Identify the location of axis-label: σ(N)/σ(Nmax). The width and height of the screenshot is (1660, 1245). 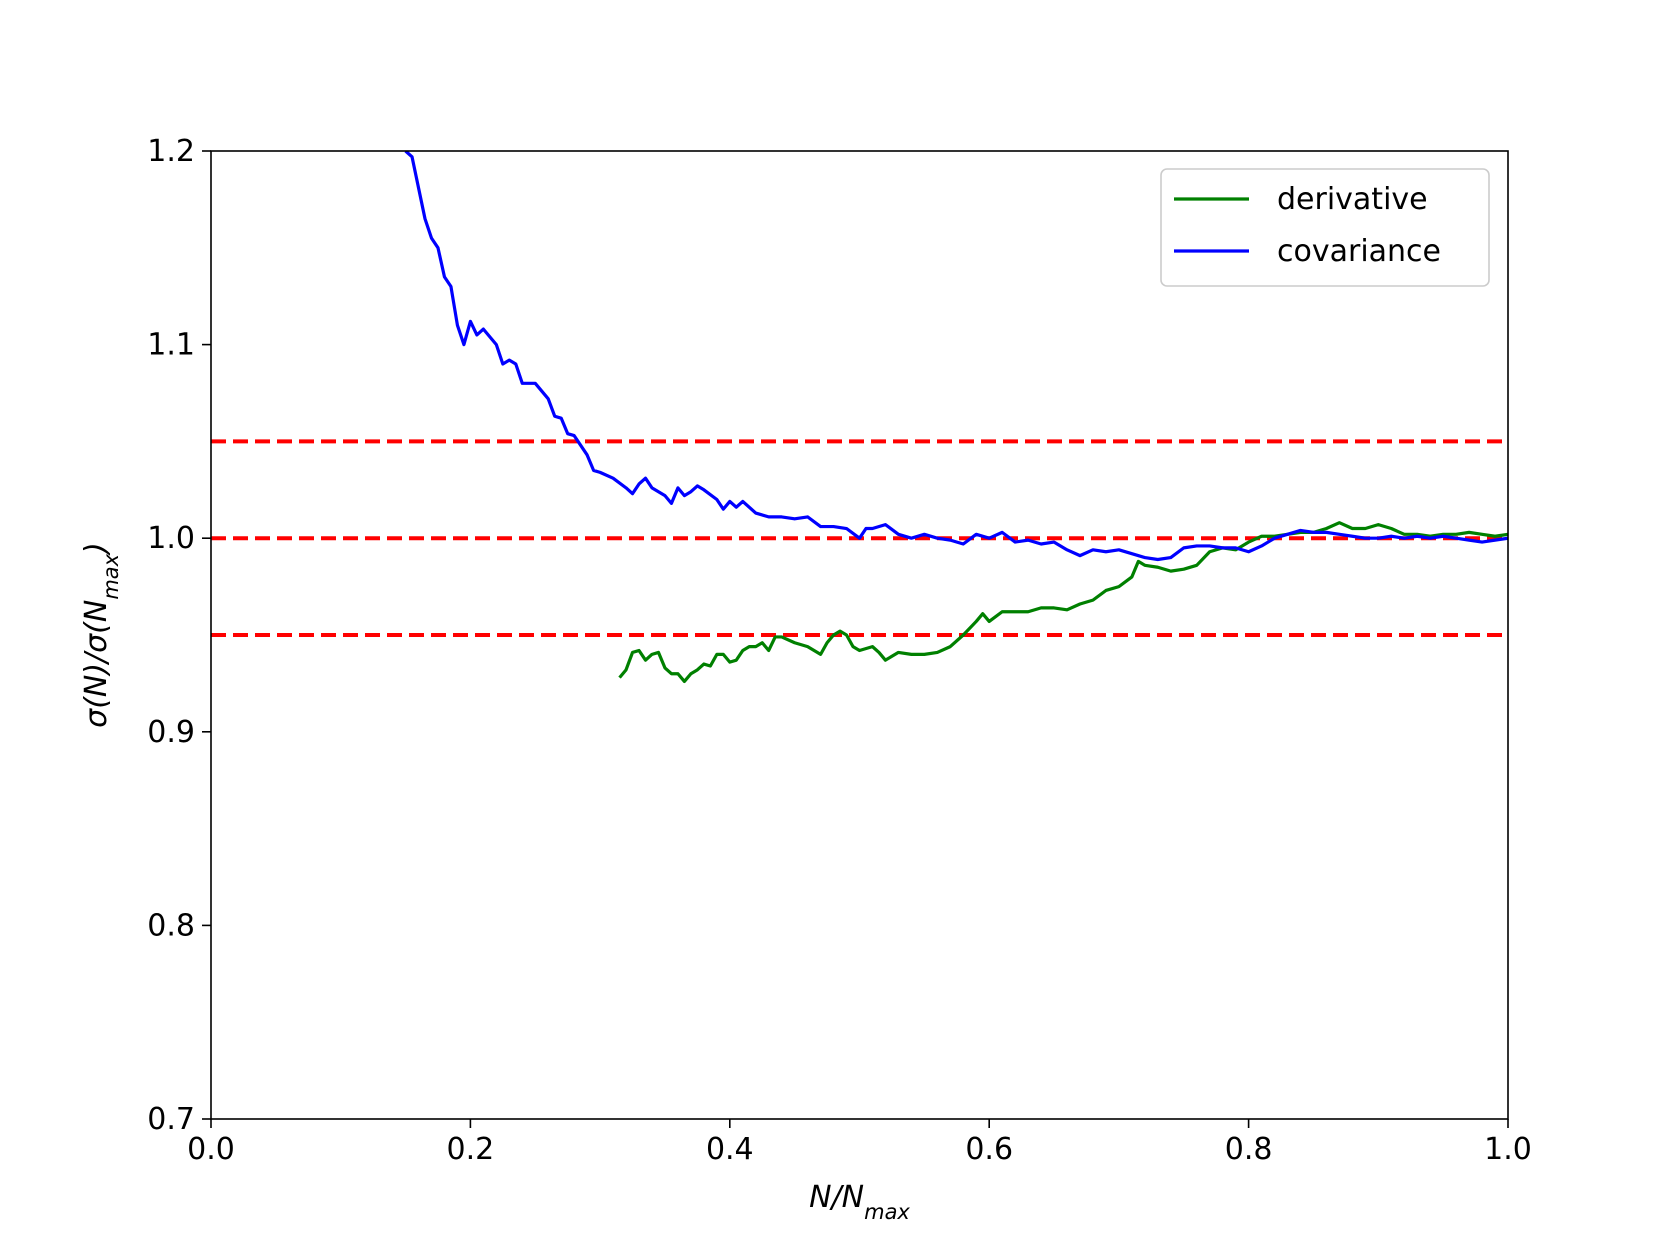
(101, 635).